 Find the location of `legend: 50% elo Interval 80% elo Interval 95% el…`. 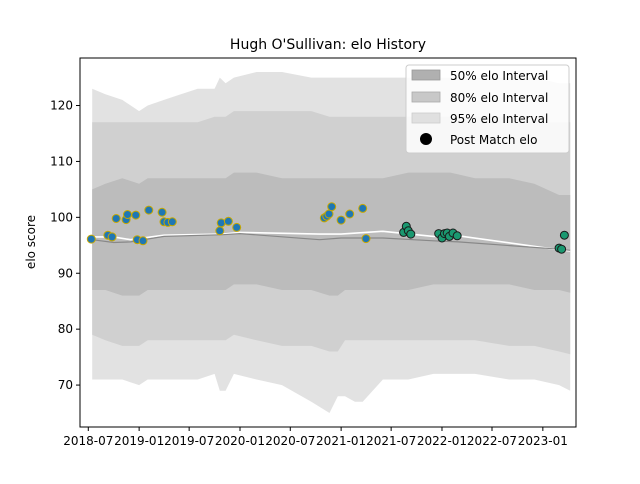

legend: 50% elo Interval 80% elo Interval 95% el… is located at coordinates (487, 109).